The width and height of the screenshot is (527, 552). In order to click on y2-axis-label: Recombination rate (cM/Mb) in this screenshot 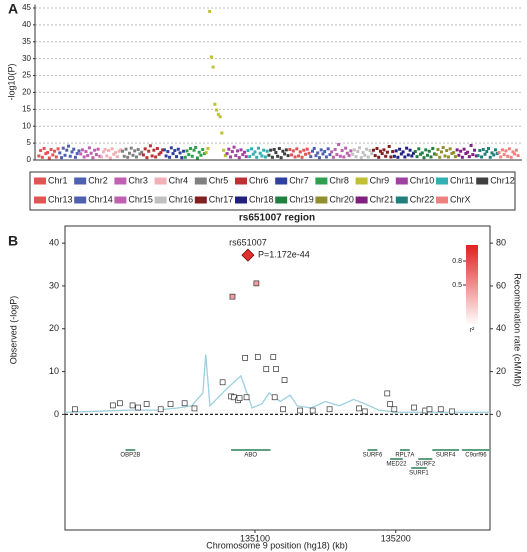, I will do `click(518, 330)`.